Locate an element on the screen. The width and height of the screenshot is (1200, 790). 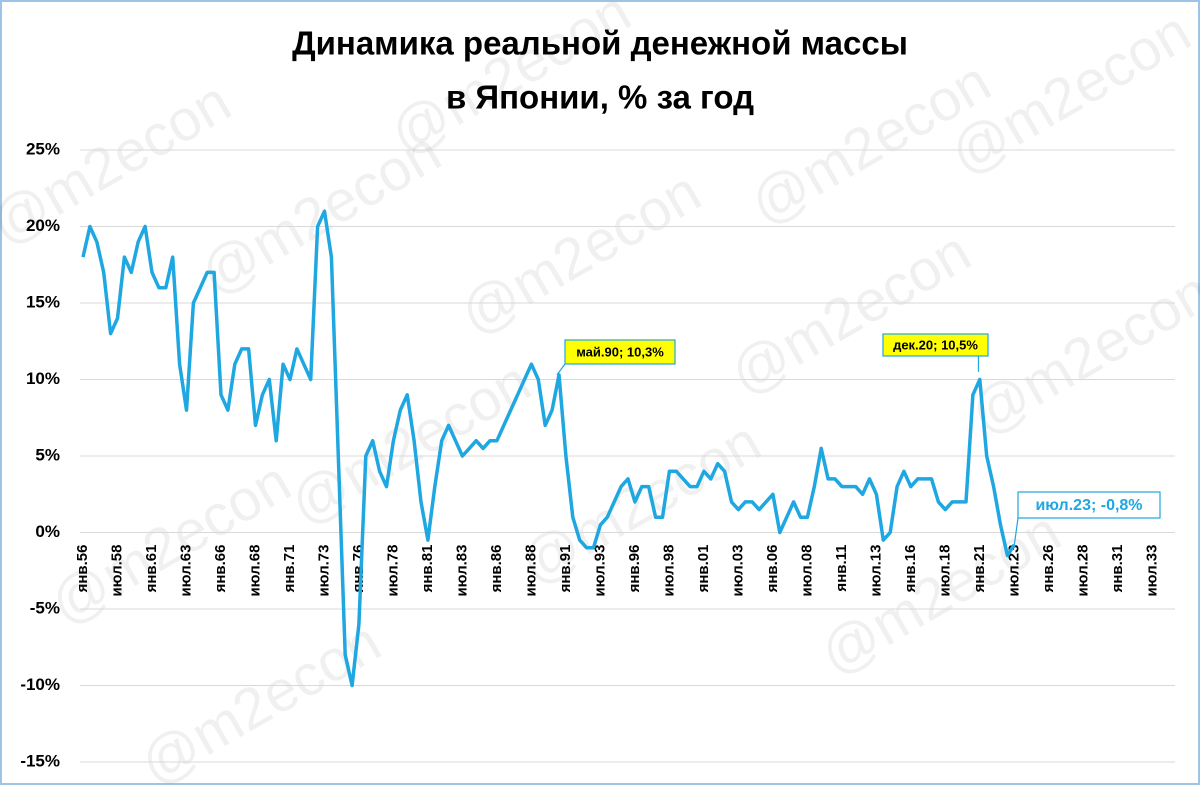
x-tick-label: июл.33 is located at coordinates (1151, 571).